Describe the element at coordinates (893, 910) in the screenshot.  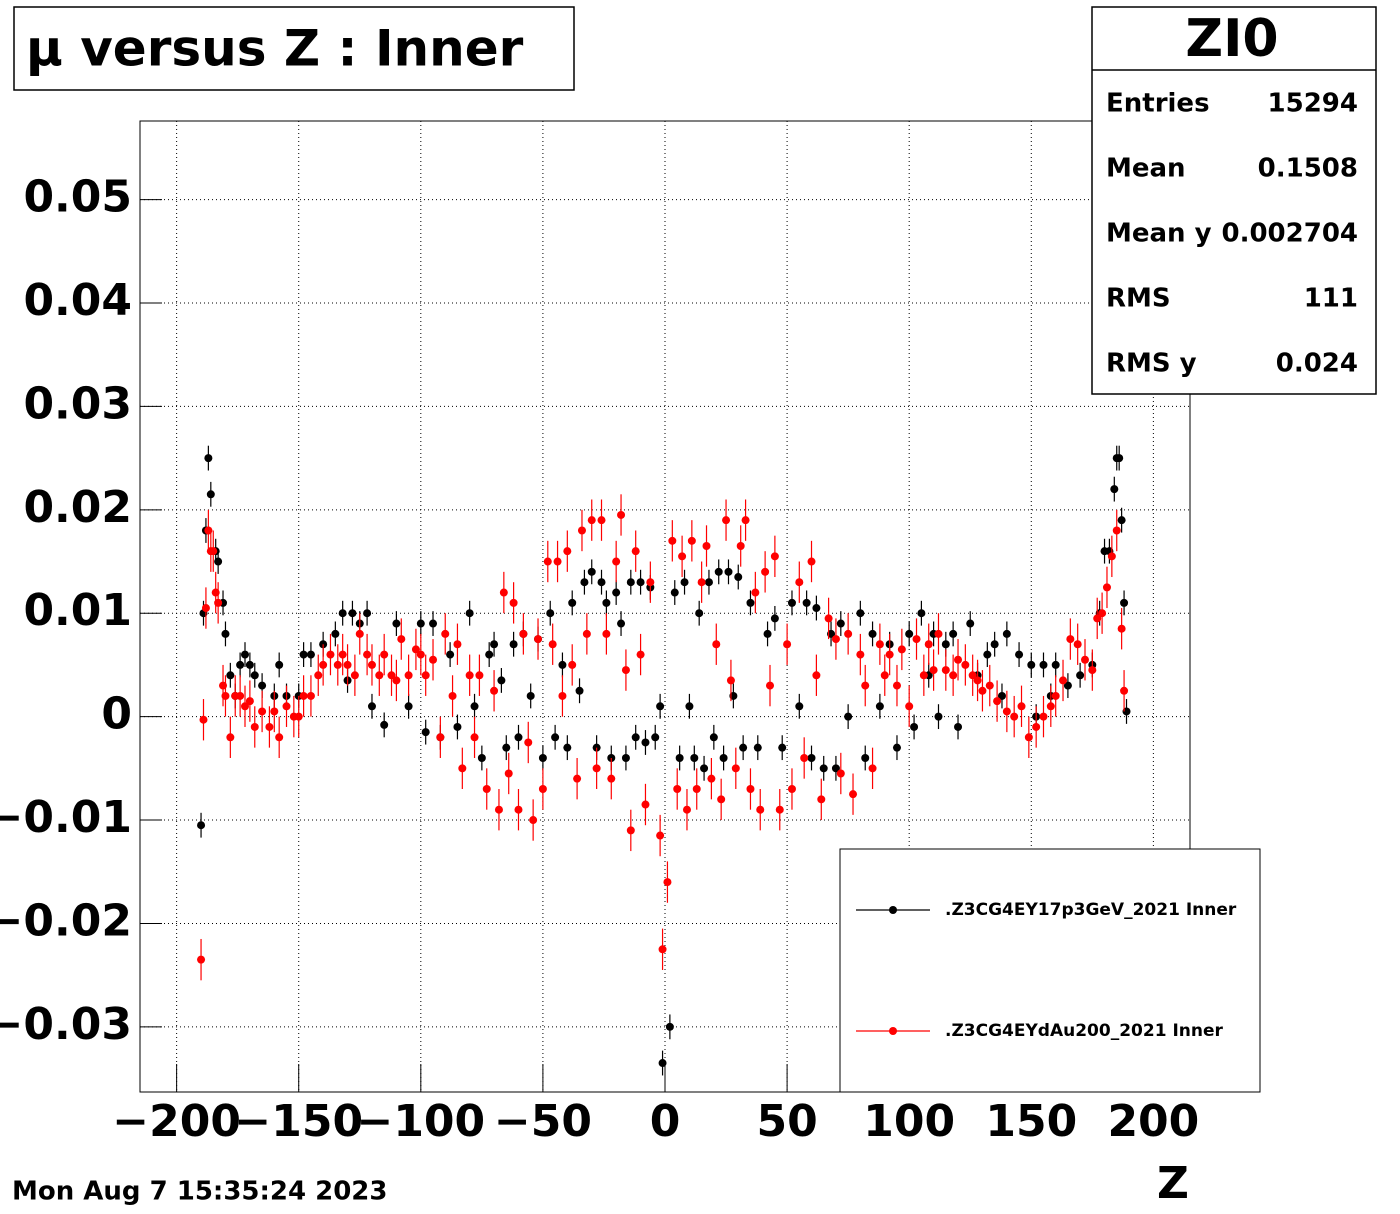
I see `legend-marker` at that location.